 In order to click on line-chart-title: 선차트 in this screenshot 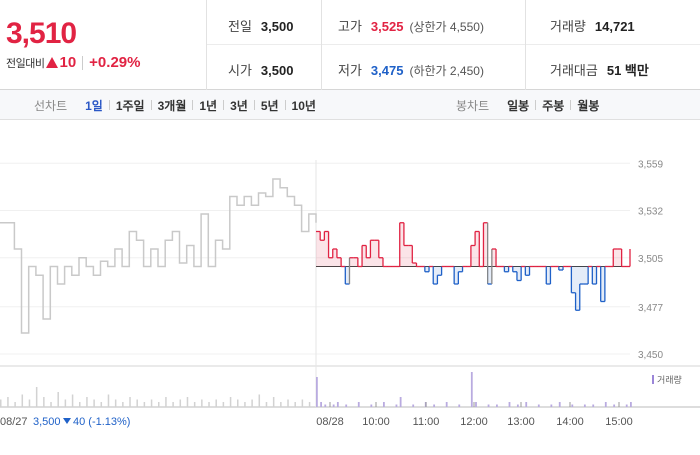, I will do `click(51, 105)`.